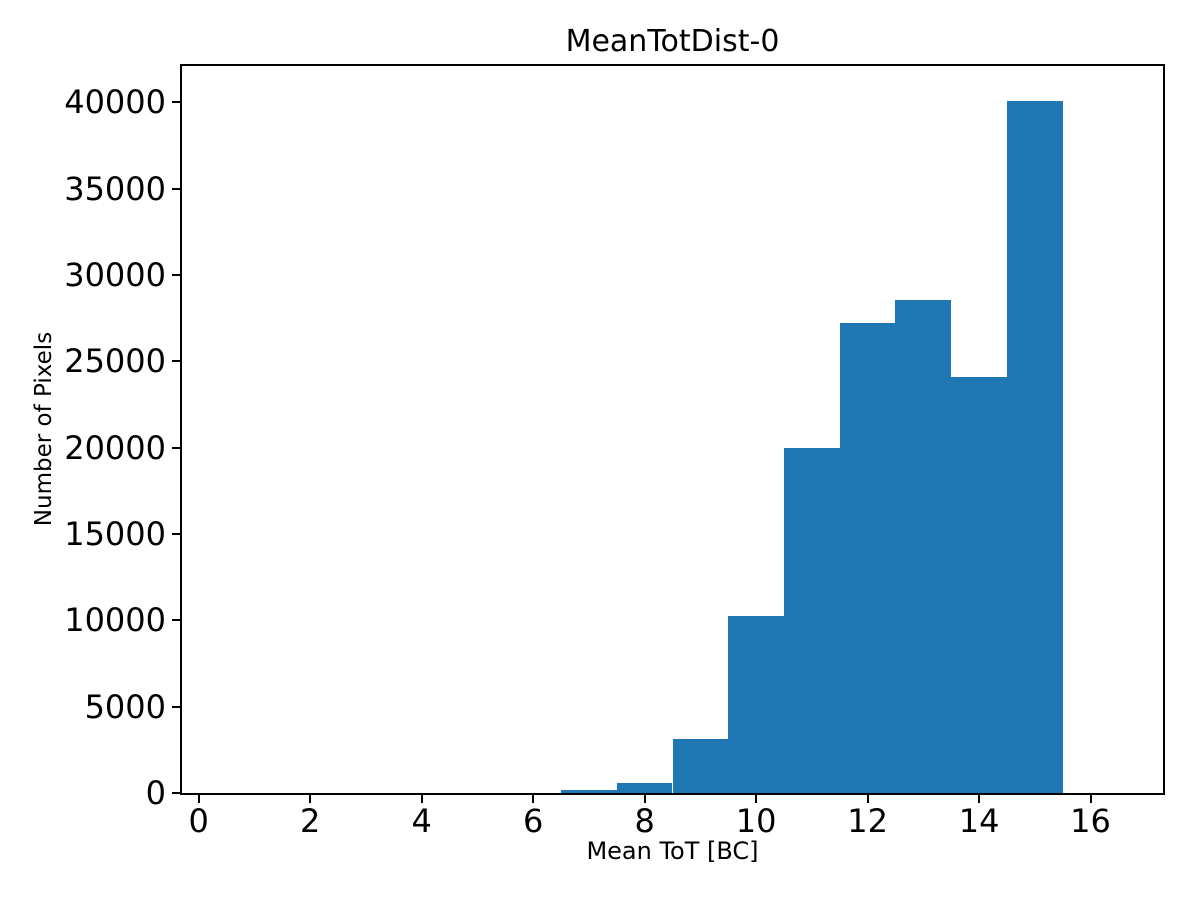  Describe the element at coordinates (421, 821) in the screenshot. I see `x-tick-label: 4` at that location.